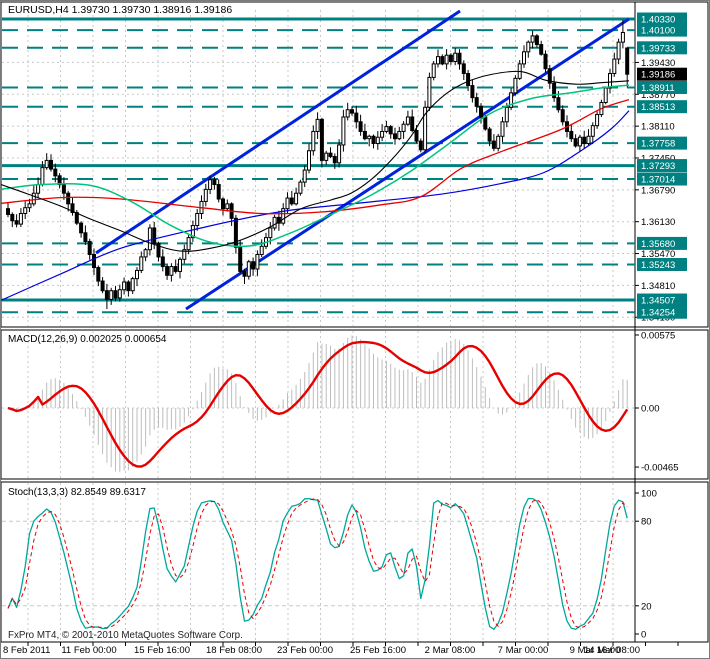 Image resolution: width=710 pixels, height=659 pixels. Describe the element at coordinates (658, 88) in the screenshot. I see `price-level-label: 1.38911` at that location.